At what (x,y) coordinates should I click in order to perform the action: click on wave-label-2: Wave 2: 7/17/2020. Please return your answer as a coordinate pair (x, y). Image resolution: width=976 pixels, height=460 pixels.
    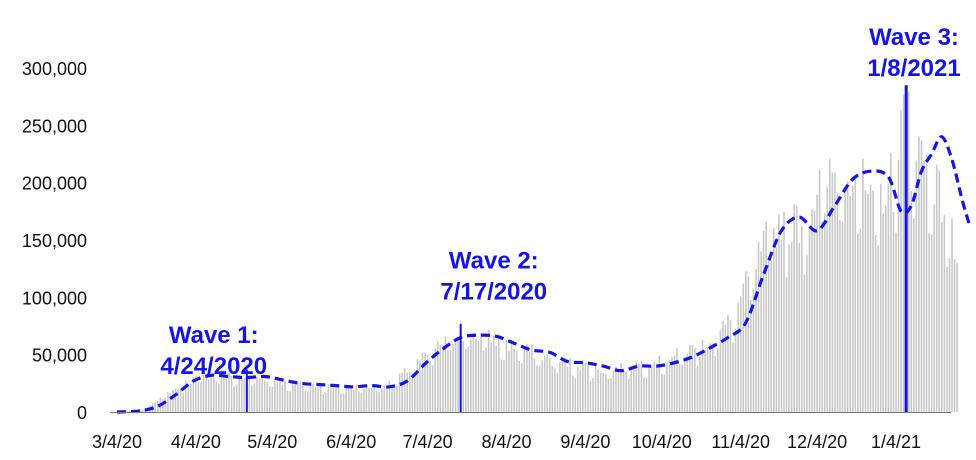
    Looking at the image, I should click on (493, 277).